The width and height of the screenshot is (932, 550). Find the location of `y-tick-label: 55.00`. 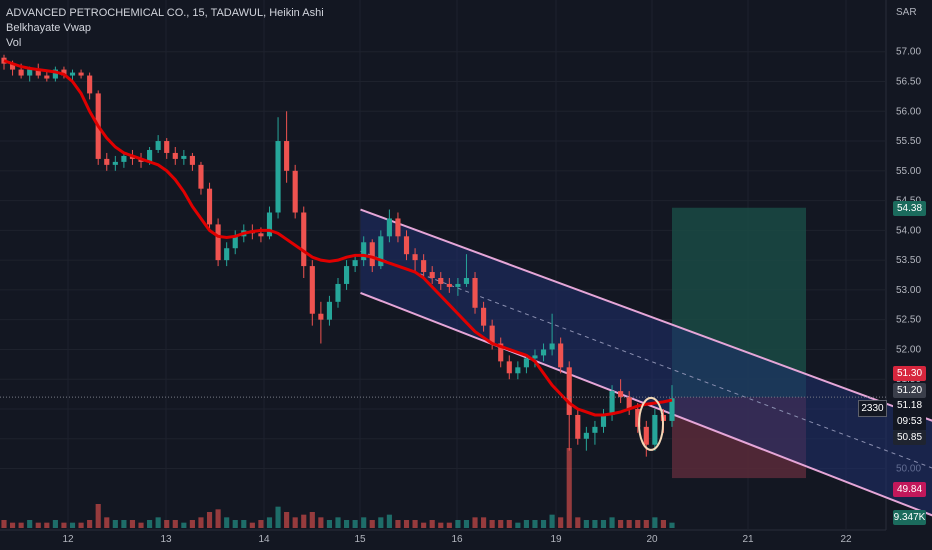

y-tick-label: 55.00 is located at coordinates (908, 171).